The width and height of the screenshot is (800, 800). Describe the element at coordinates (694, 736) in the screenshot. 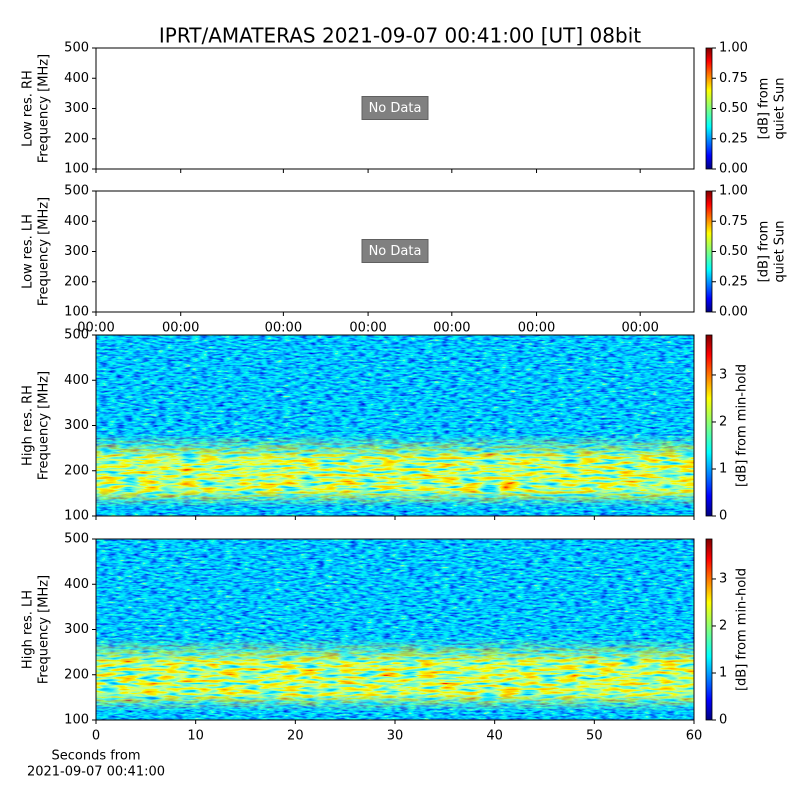

I see `x-tick-label: 60` at that location.